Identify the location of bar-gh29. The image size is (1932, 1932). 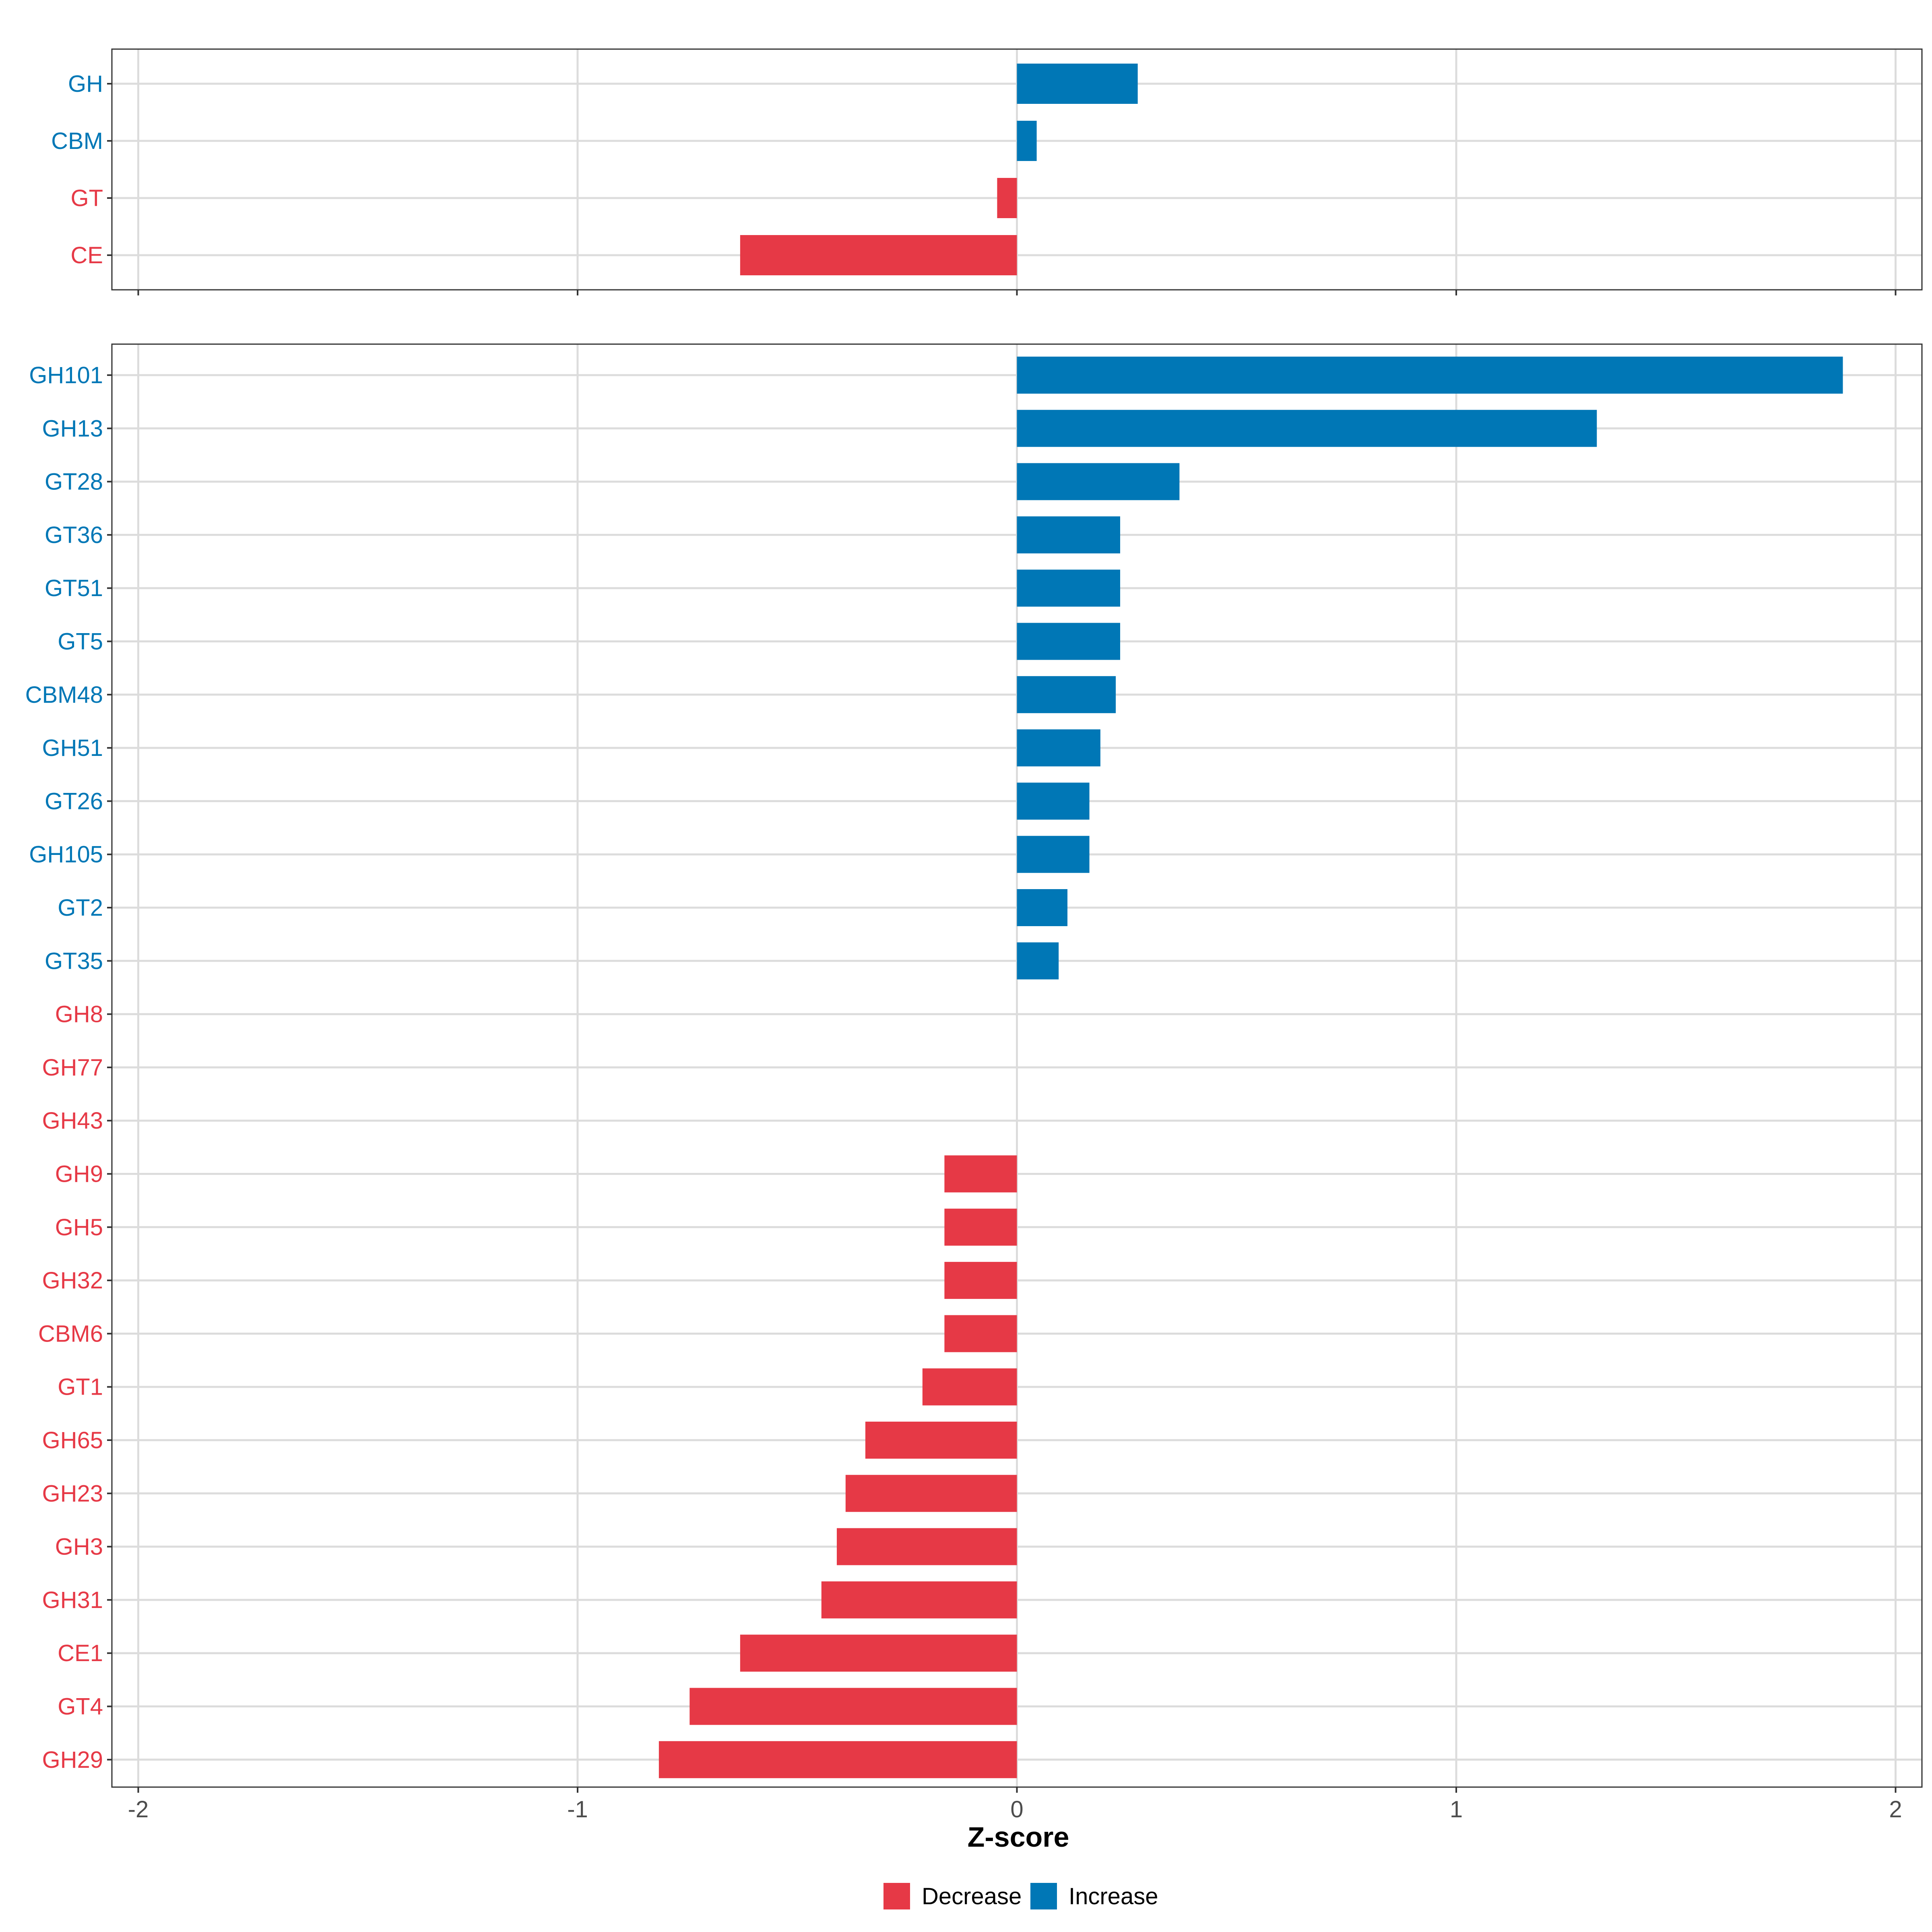
(837, 1759).